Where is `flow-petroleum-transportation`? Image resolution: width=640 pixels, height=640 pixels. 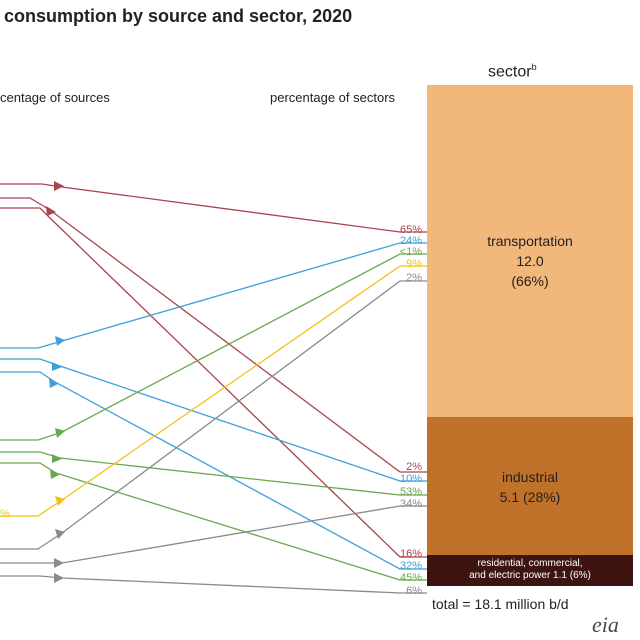 flow-petroleum-transportation is located at coordinates (200, 208).